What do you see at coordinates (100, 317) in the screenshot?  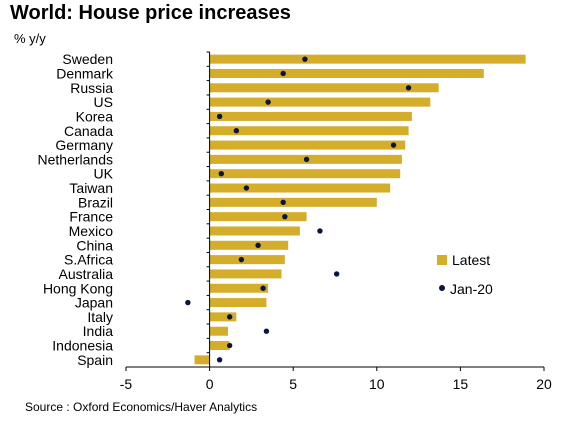 I see `category-label: Italy` at bounding box center [100, 317].